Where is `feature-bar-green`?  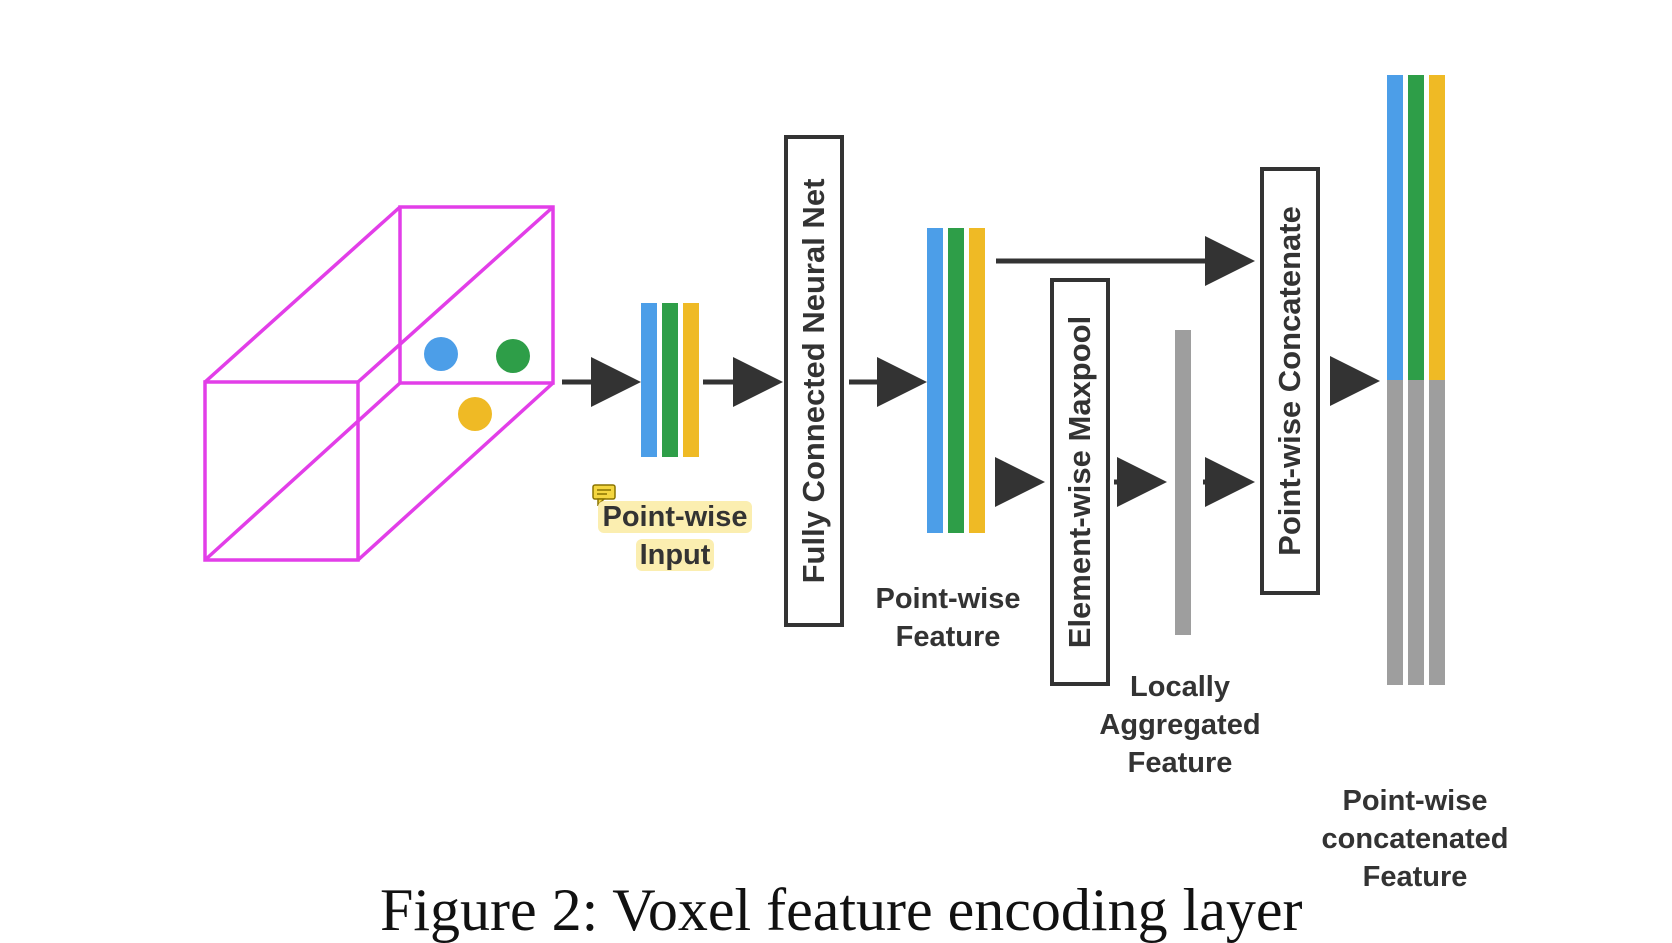 feature-bar-green is located at coordinates (956, 380).